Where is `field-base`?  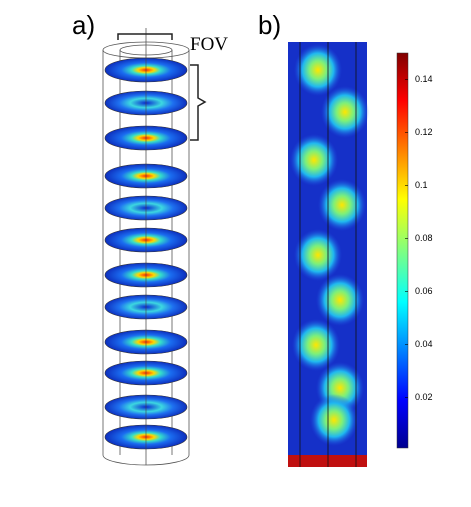
field-base is located at coordinates (327, 461).